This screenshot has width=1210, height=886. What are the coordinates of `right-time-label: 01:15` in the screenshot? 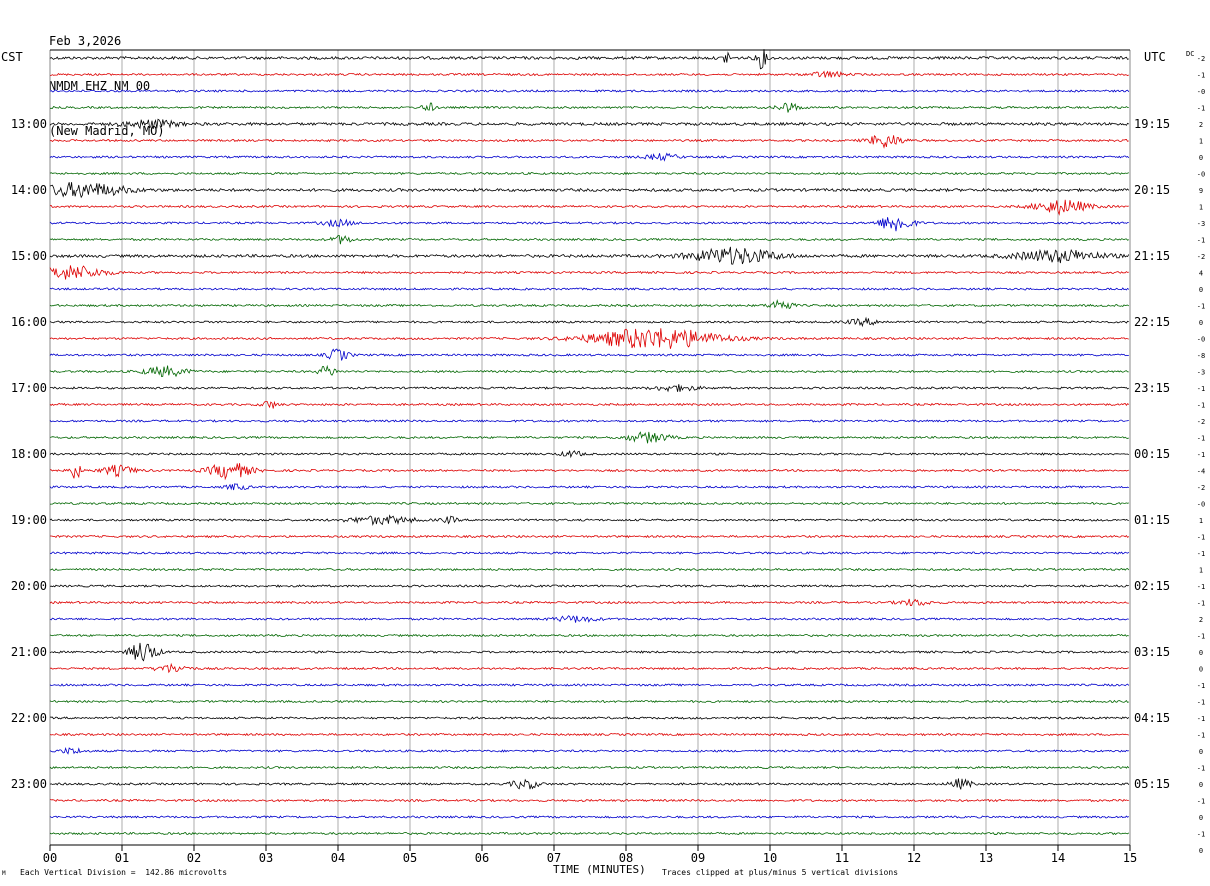 It's located at (1152, 520).